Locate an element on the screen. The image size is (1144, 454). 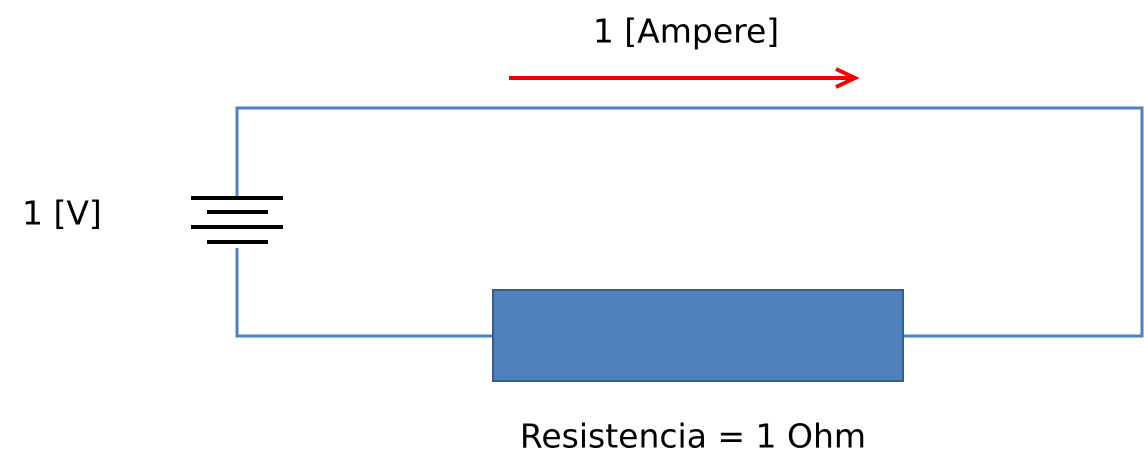
current-label: 1 [Ampere] is located at coordinates (686, 31).